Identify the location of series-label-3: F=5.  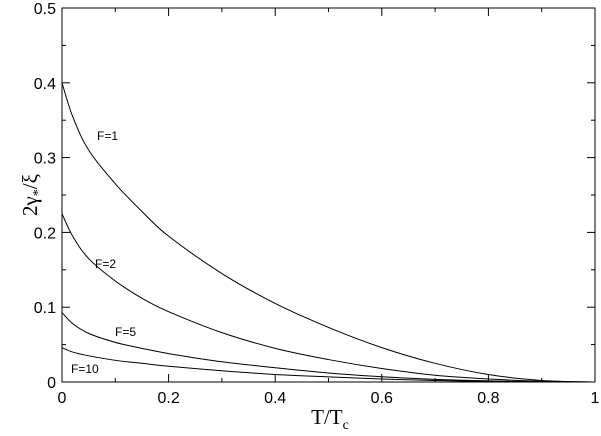
(125, 332).